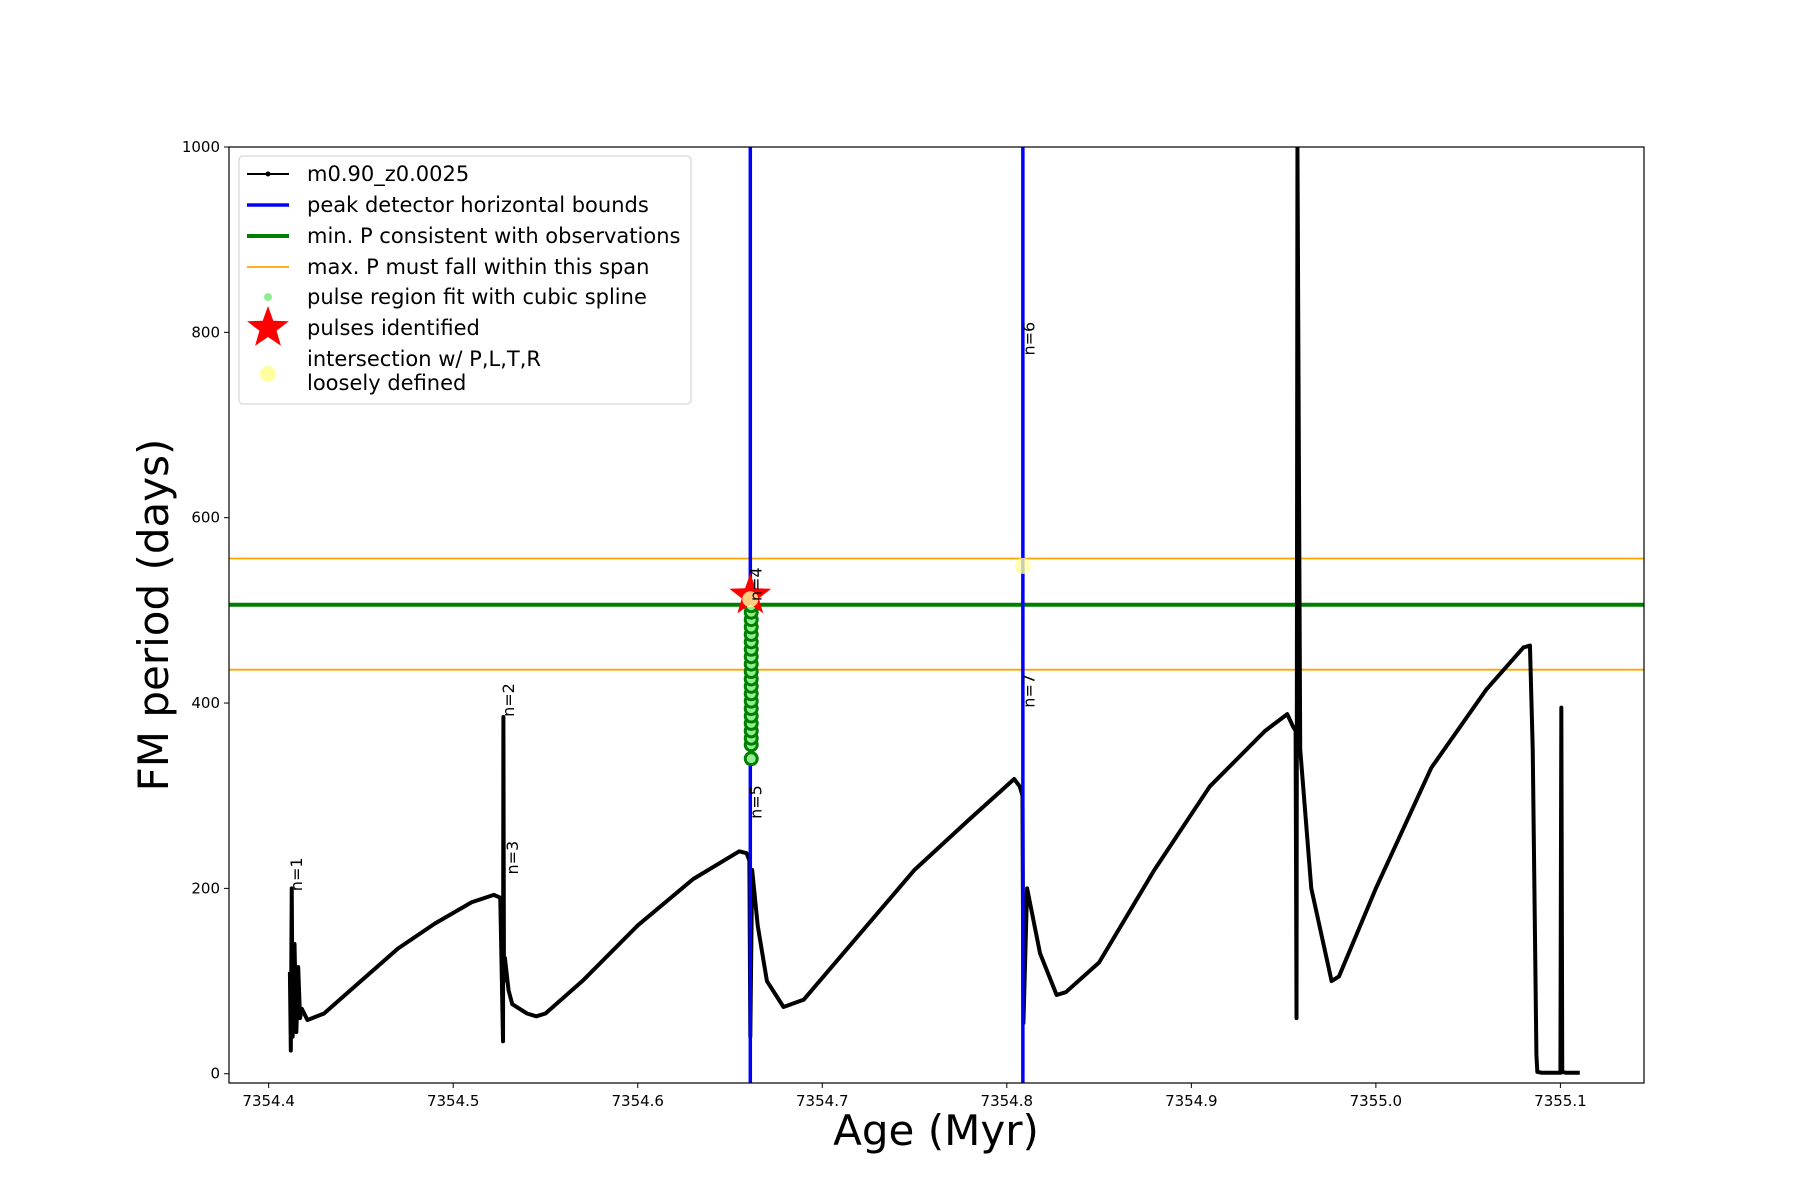  Describe the element at coordinates (751, 759) in the screenshot. I see `pulse-region-point` at that location.